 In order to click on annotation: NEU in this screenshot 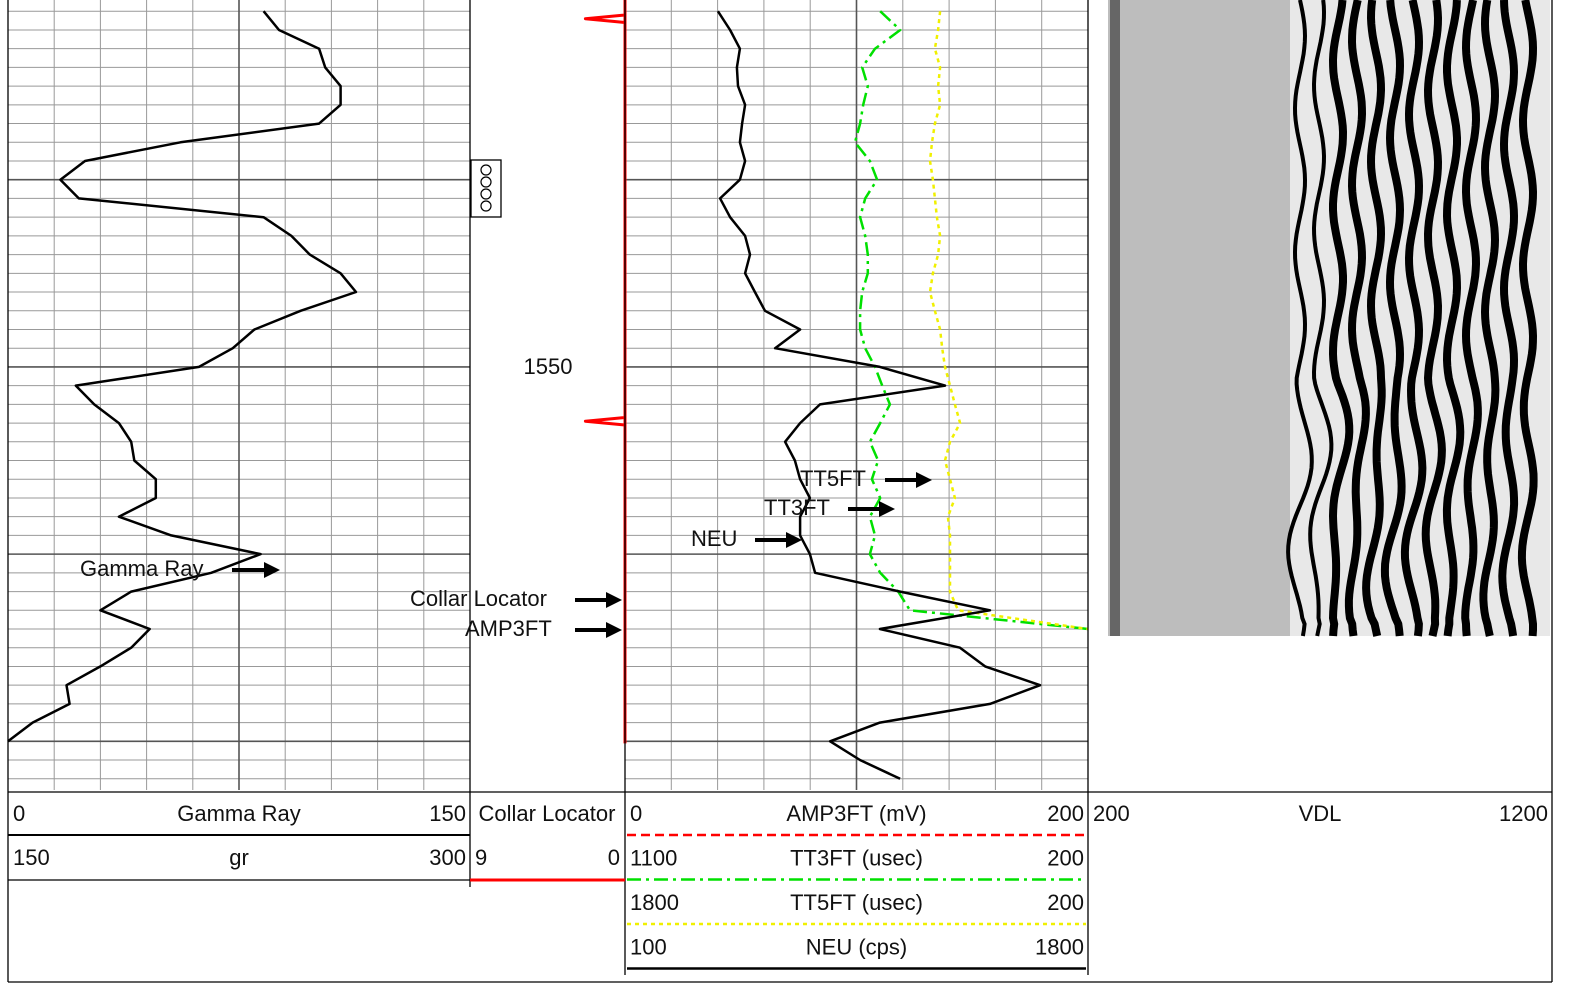, I will do `click(714, 538)`.